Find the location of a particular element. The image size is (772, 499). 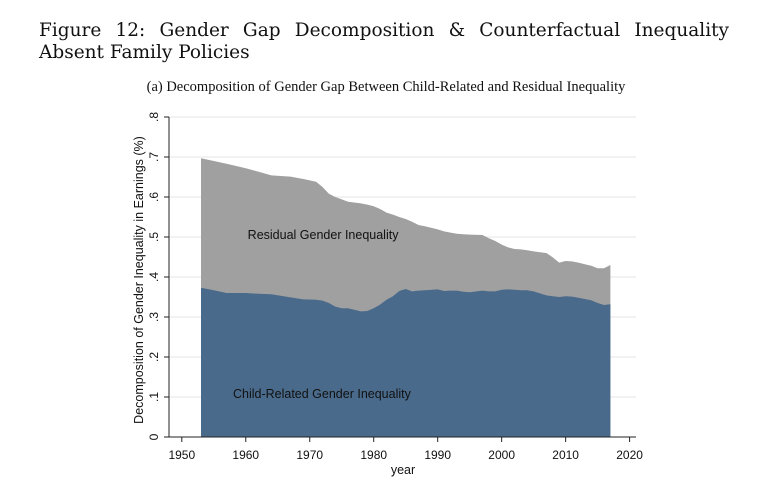

x-ticks: 1950 1960 1970 1980 1990 2000 2010 2020 is located at coordinates (405, 449).